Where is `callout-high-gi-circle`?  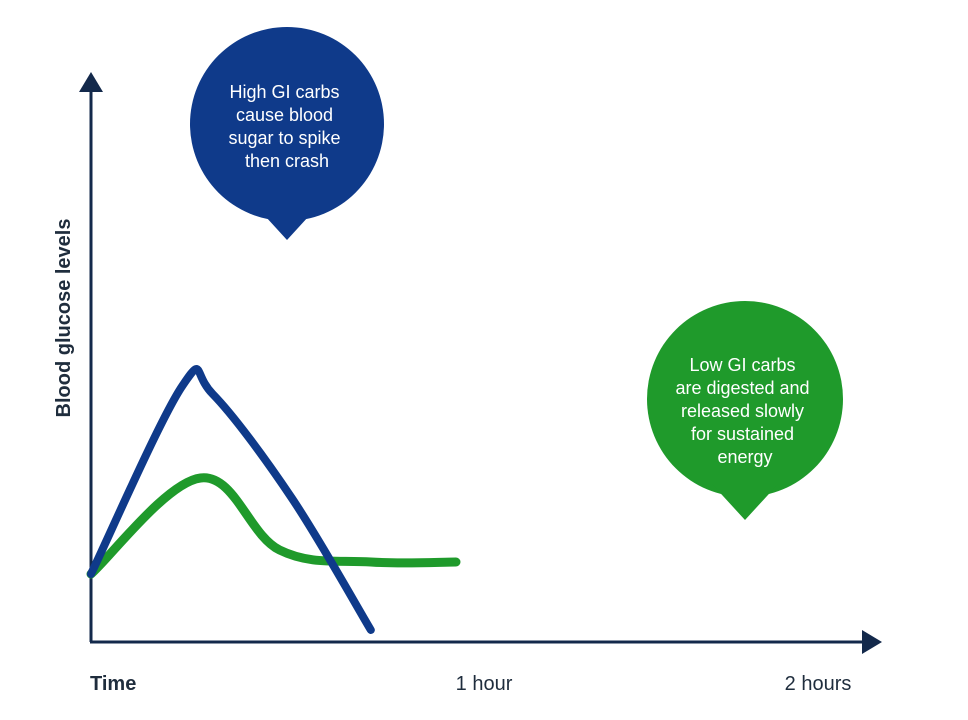 callout-high-gi-circle is located at coordinates (287, 124).